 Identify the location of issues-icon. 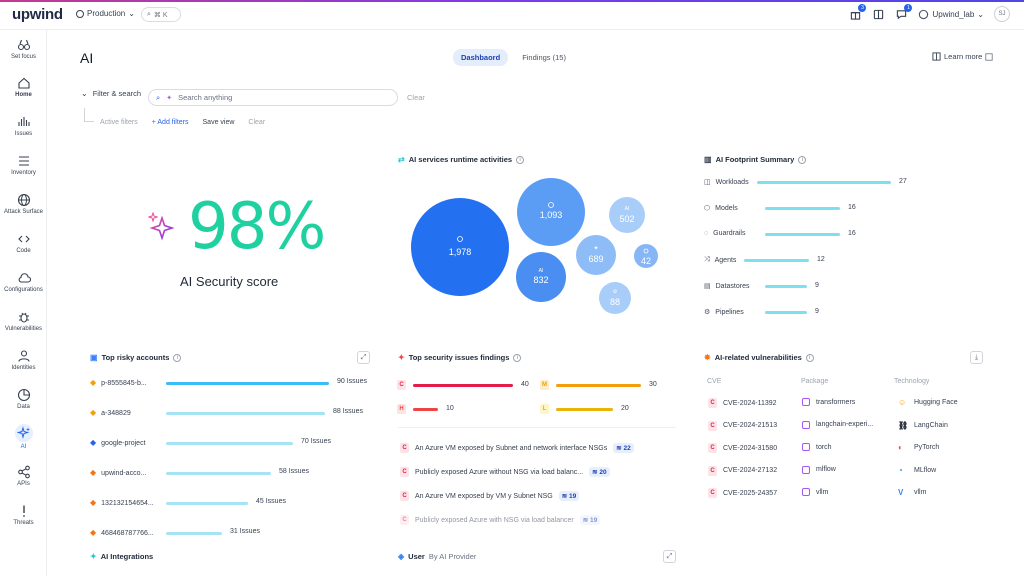
(23, 121).